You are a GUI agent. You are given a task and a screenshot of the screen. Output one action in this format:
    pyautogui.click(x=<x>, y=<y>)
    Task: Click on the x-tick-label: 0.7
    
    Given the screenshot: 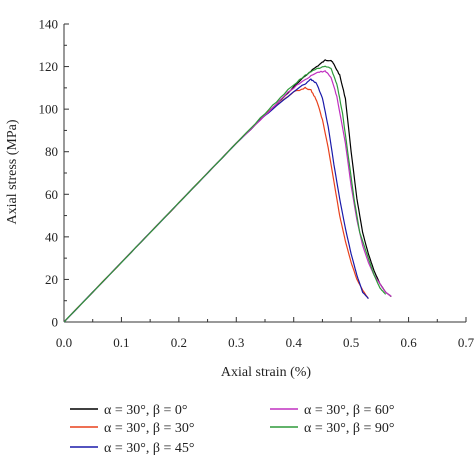 What is the action you would take?
    pyautogui.click(x=466, y=342)
    